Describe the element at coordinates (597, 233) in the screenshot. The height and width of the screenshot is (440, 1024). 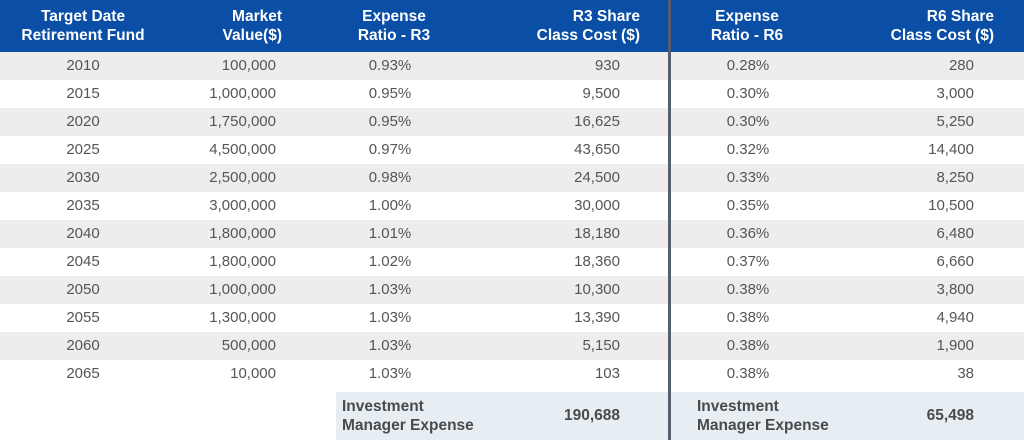
I see `r3-cost-cell: 18,180` at that location.